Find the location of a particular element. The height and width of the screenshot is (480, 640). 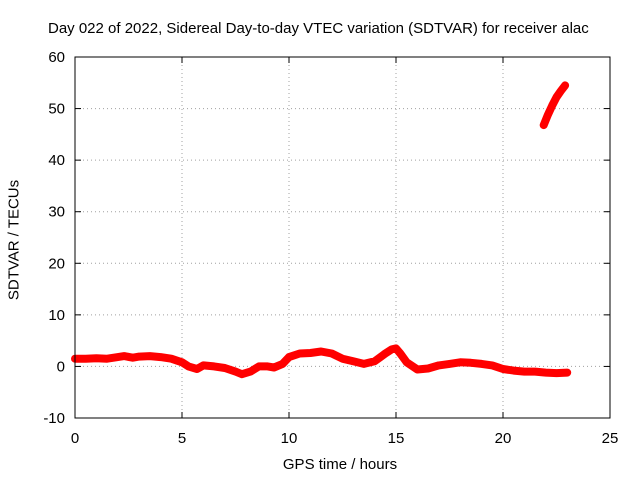

x-tick-label: 0 is located at coordinates (75, 438).